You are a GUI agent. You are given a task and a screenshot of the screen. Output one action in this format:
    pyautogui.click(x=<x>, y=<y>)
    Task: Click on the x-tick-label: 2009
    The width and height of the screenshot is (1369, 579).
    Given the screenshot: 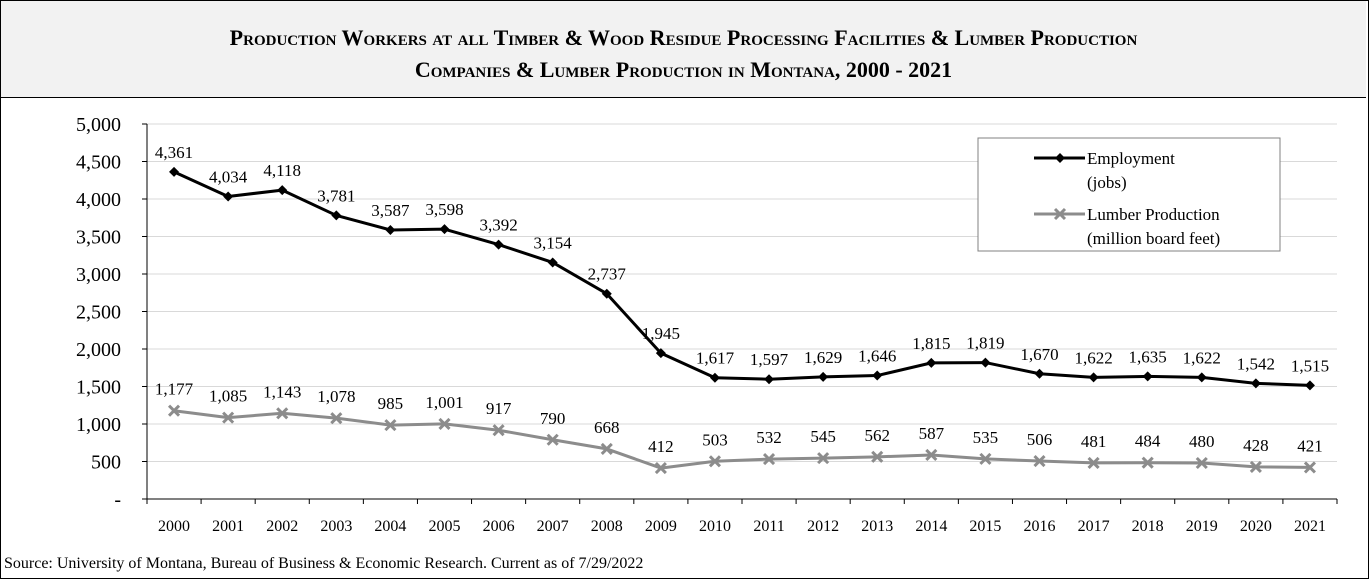 What is the action you would take?
    pyautogui.click(x=661, y=526)
    